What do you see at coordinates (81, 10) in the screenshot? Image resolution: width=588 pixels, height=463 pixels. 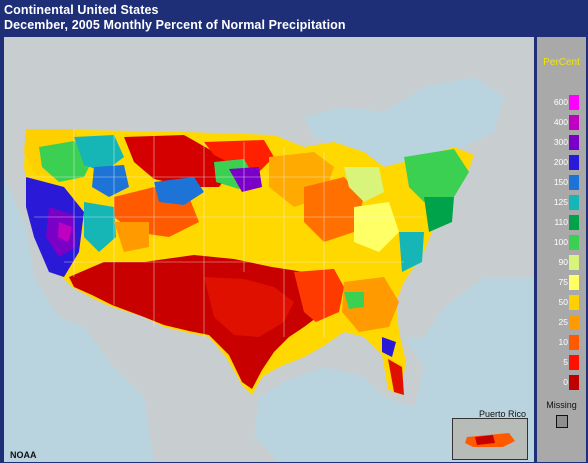 I see `map-title: Continental United States` at bounding box center [81, 10].